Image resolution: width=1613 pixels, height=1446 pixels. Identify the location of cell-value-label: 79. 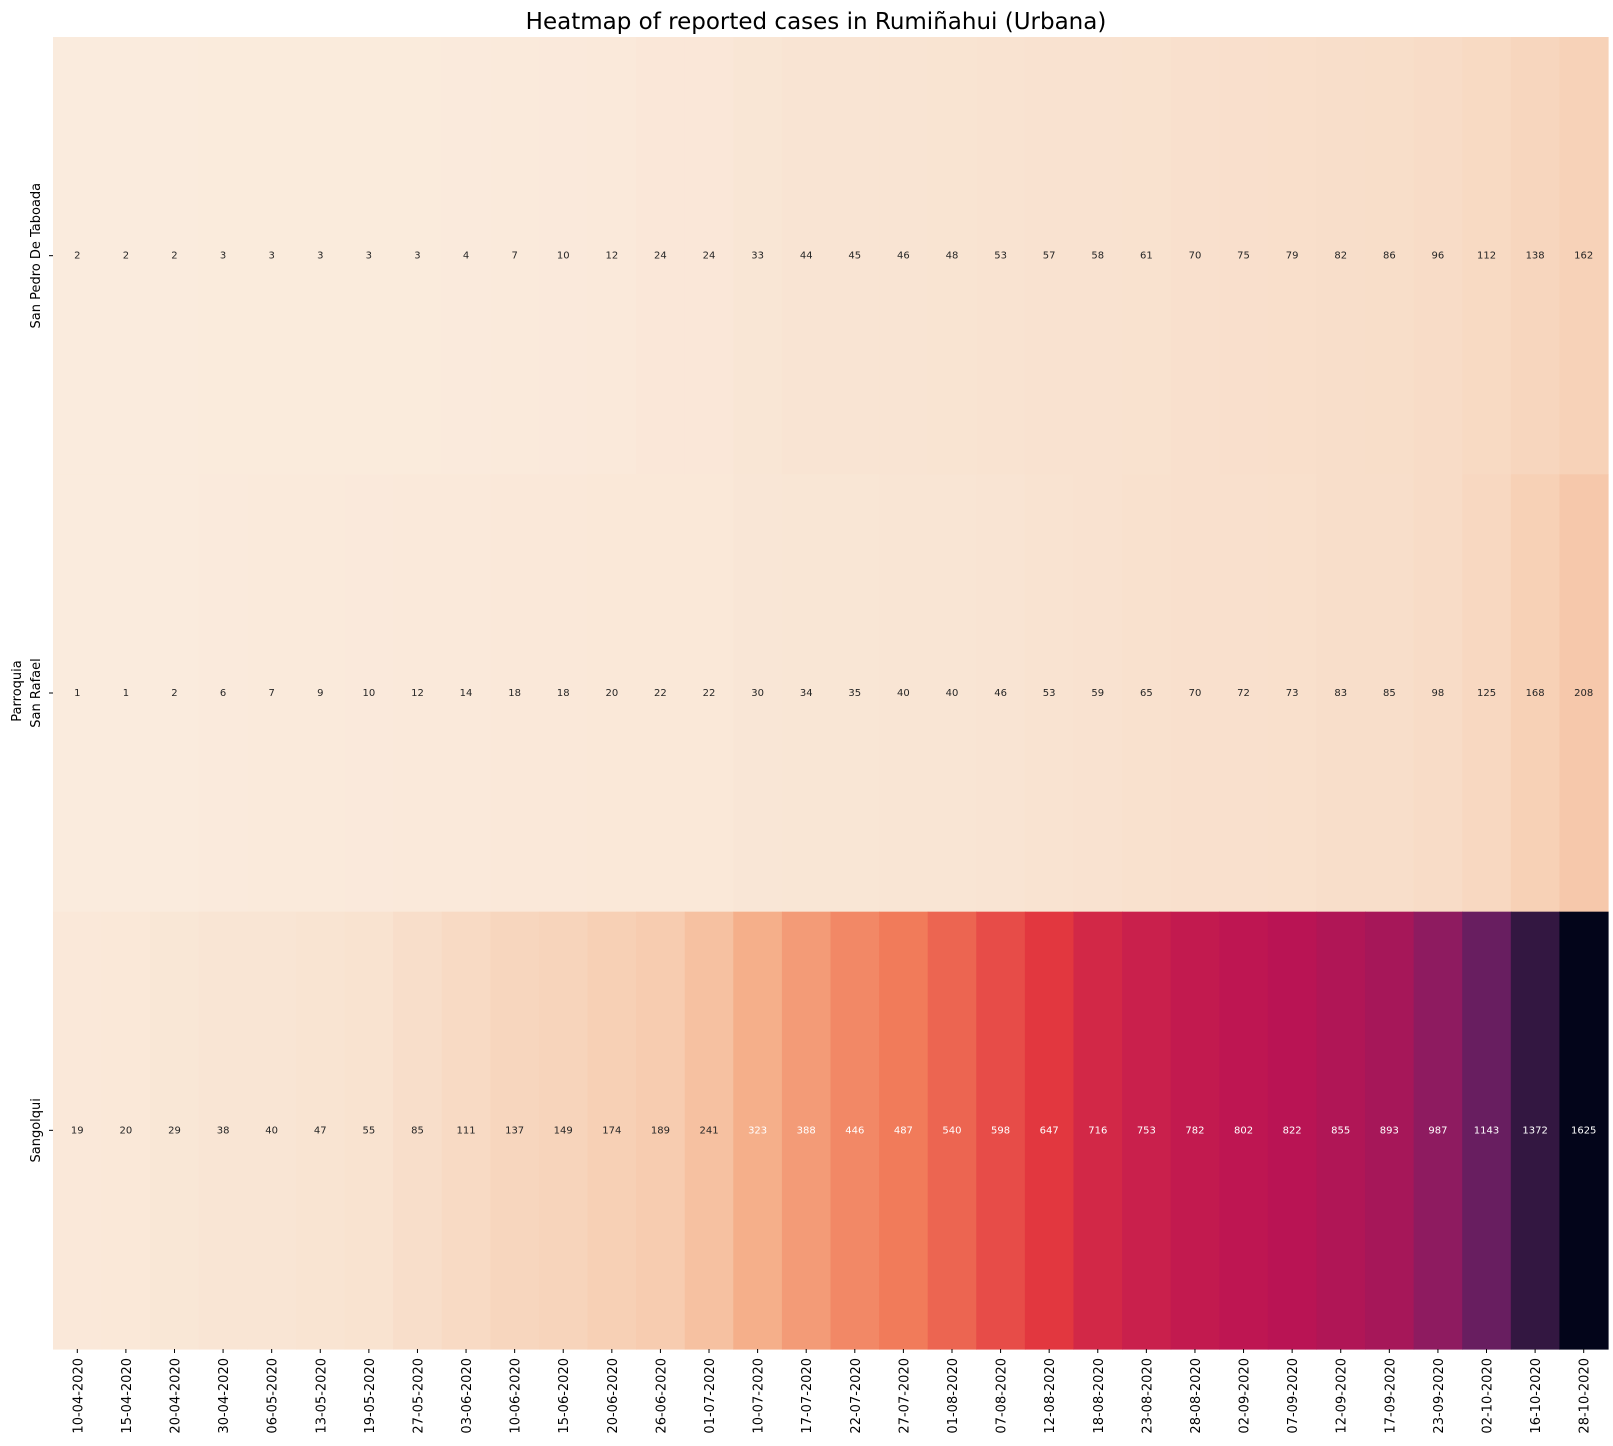
(1292, 256).